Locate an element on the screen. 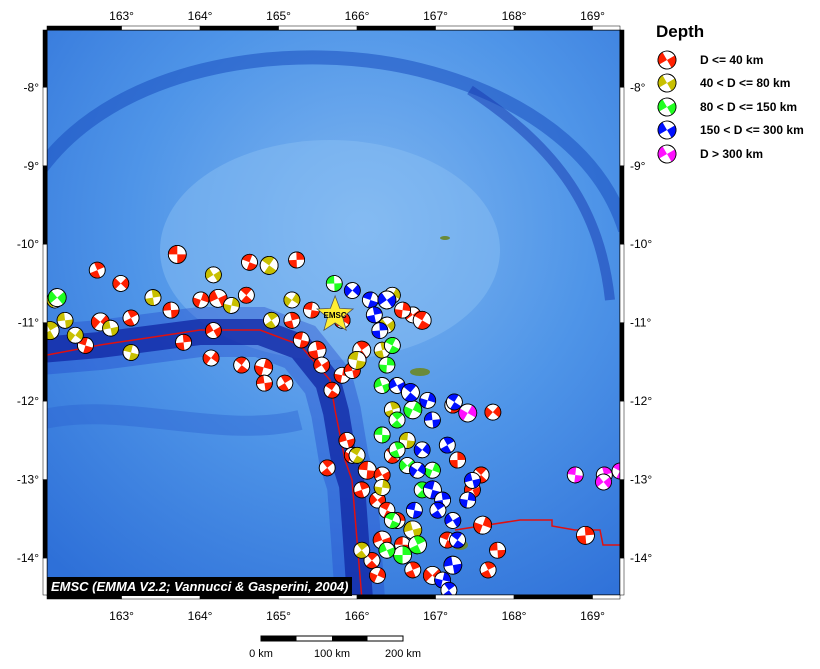 The width and height of the screenshot is (820, 669). longitude-label: 166° is located at coordinates (357, 16).